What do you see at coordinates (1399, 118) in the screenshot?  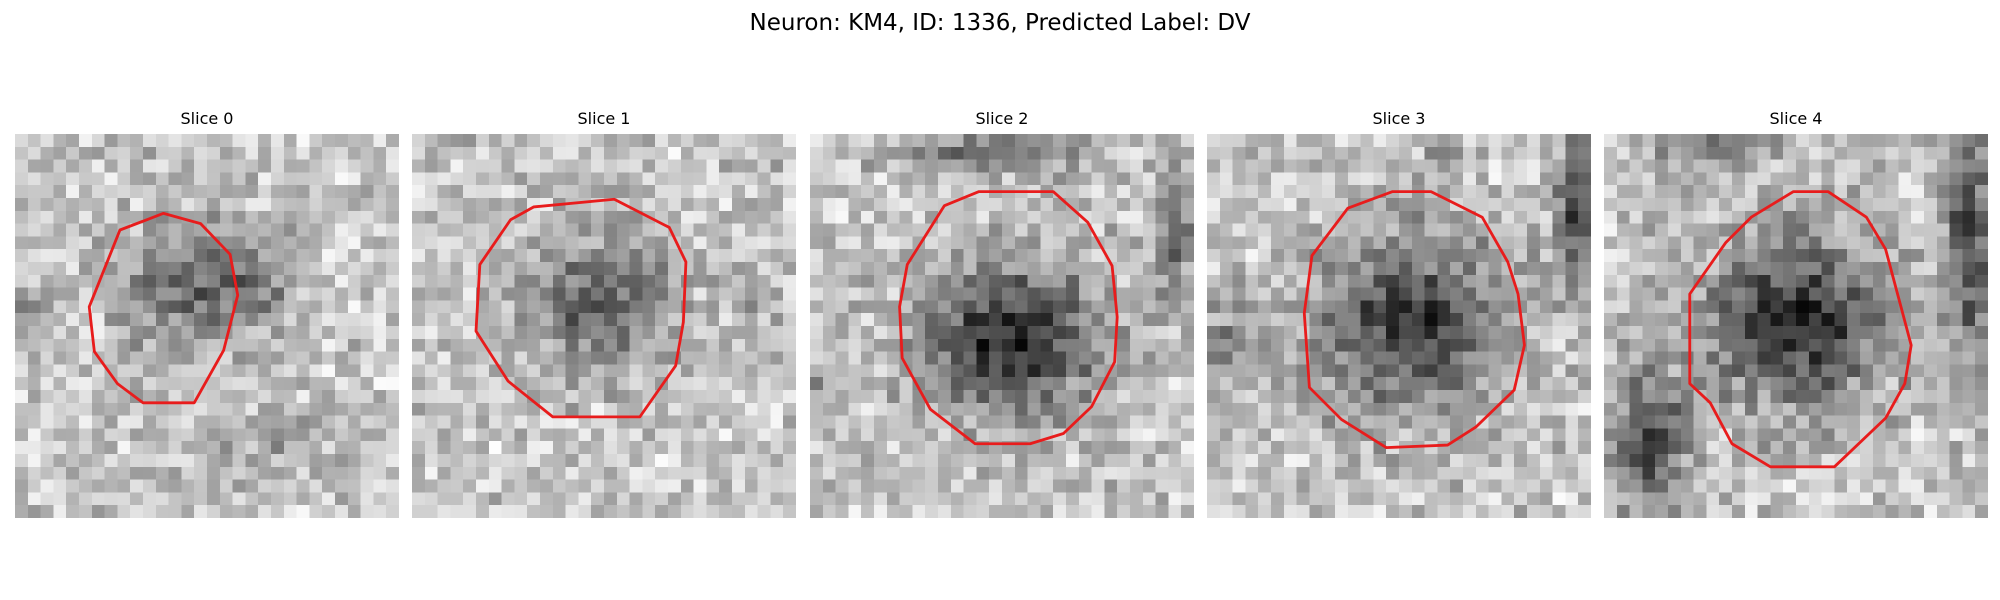 I see `slice-title: Slice 3` at bounding box center [1399, 118].